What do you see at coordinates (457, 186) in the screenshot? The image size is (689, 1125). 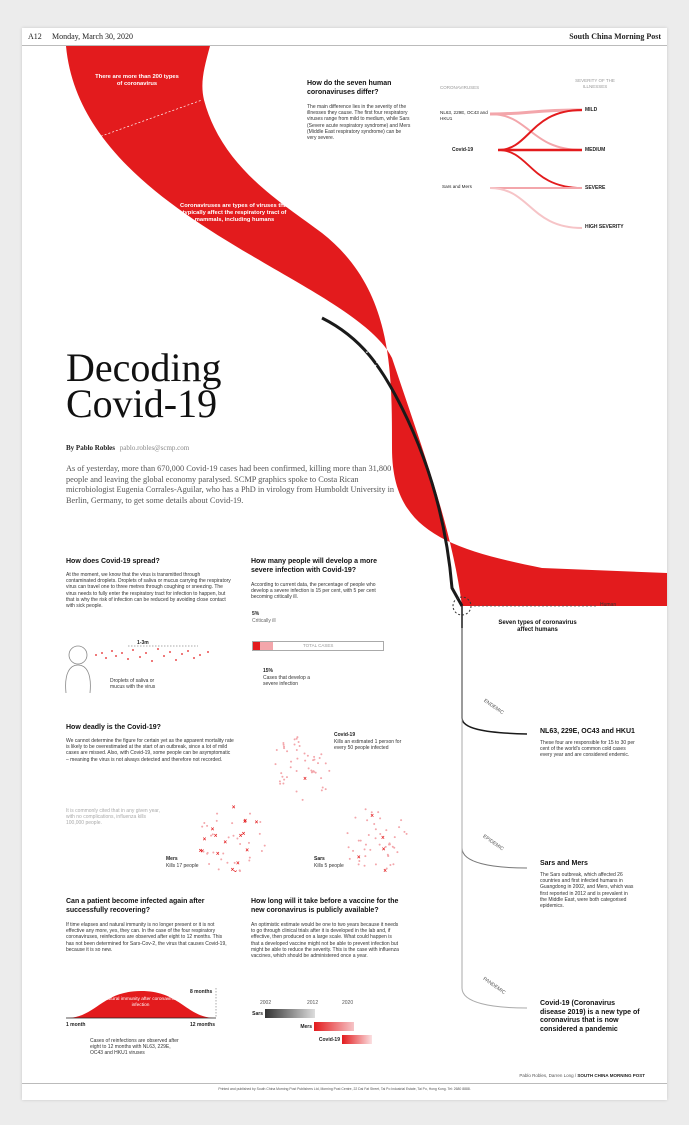 I see `virus-label-sars-mers: Sars and Mers` at bounding box center [457, 186].